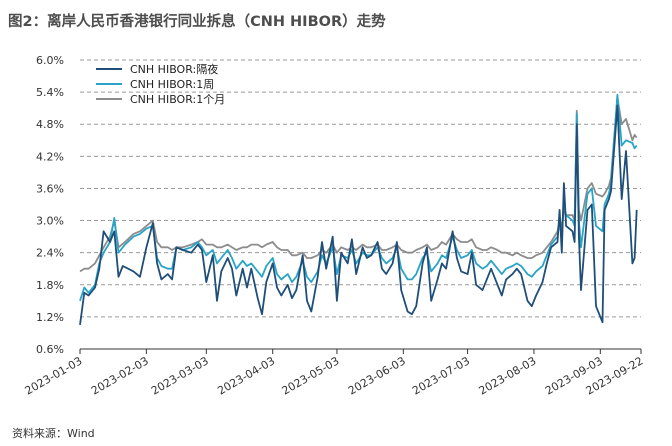 The width and height of the screenshot is (672, 446). I want to click on x-tick-label: 2023-04-03, so click(246, 375).